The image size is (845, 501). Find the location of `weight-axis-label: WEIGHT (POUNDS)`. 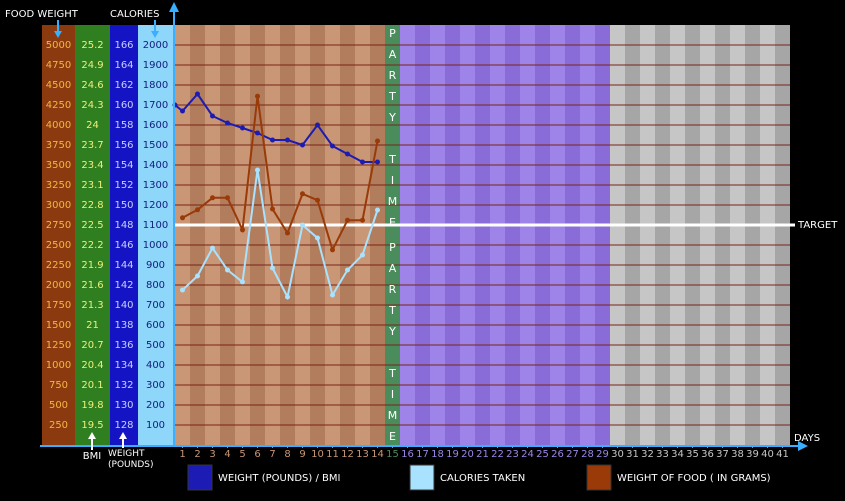

weight-axis-label: WEIGHT (POUNDS) is located at coordinates (131, 459).